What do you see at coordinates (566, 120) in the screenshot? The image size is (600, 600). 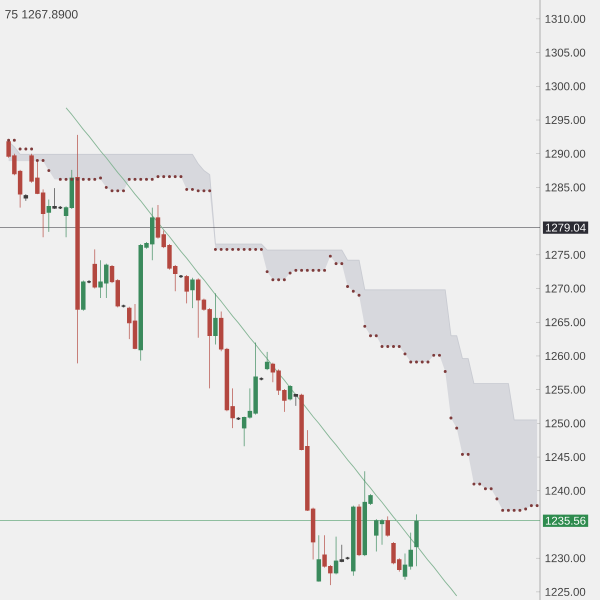 I see `y-tick-label: 1295.00` at bounding box center [566, 120].